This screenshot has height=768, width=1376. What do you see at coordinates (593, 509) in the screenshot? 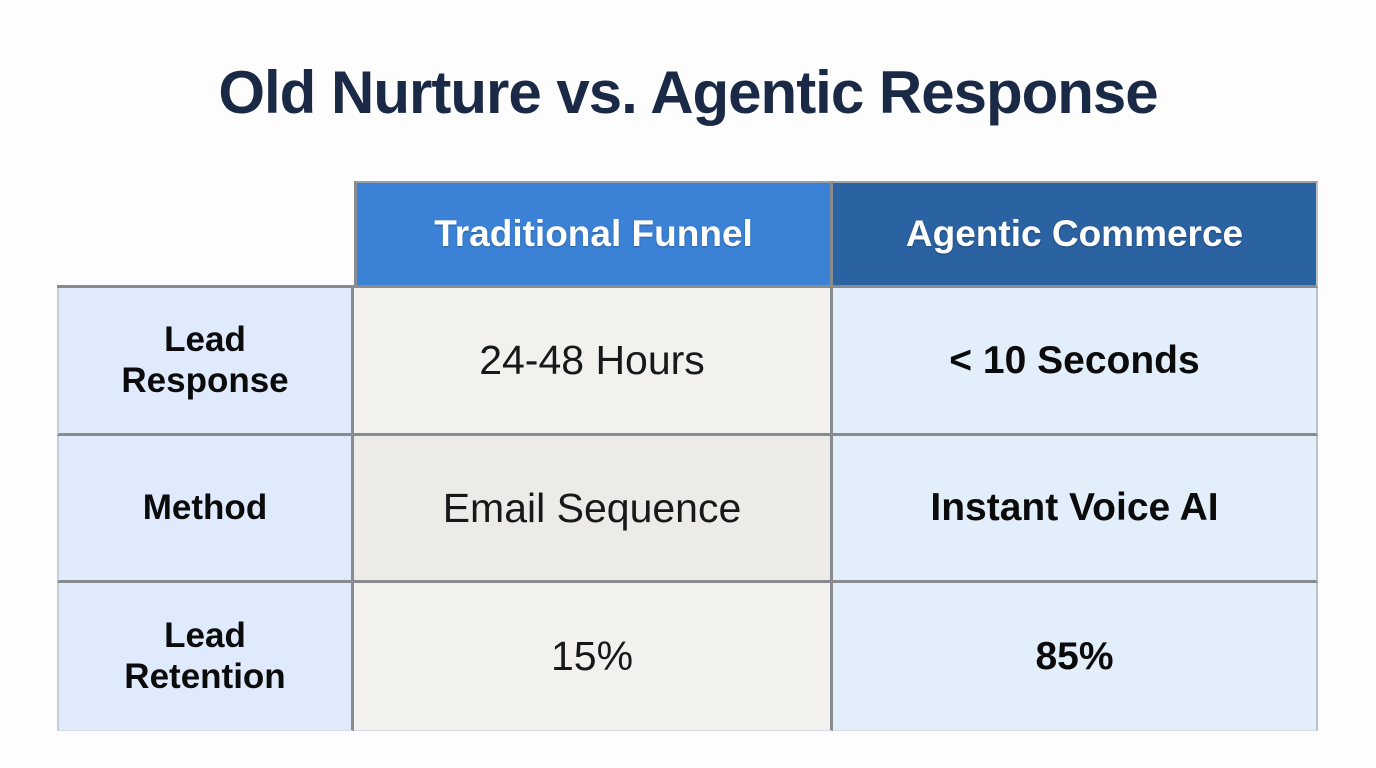
I see `cell-traditional-method: Email Sequence` at bounding box center [593, 509].